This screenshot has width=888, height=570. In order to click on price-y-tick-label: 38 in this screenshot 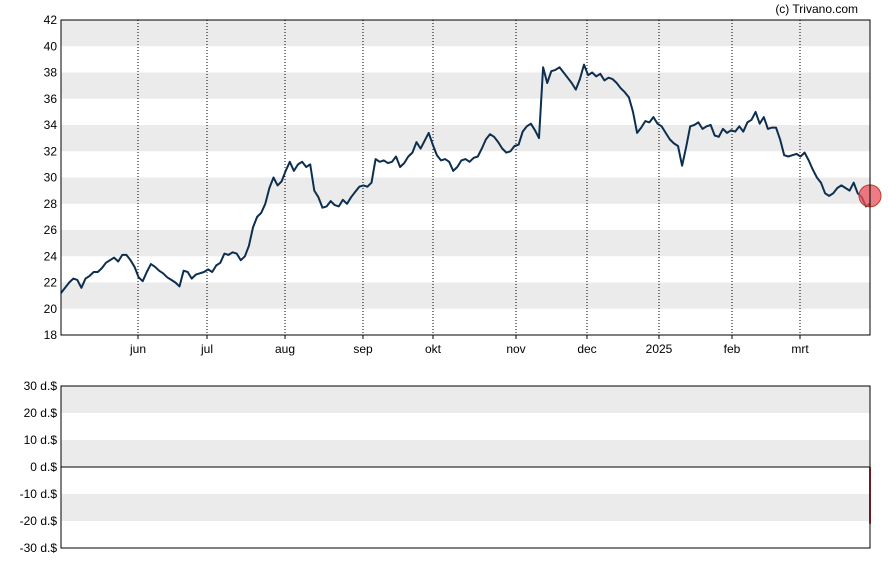, I will do `click(51, 73)`.